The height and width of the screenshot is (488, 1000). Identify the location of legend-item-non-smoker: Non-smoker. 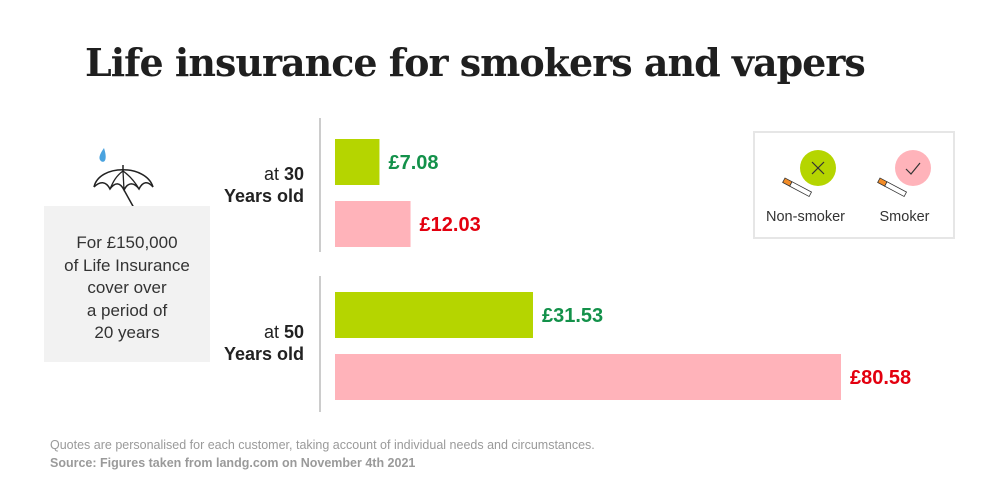
(805, 185).